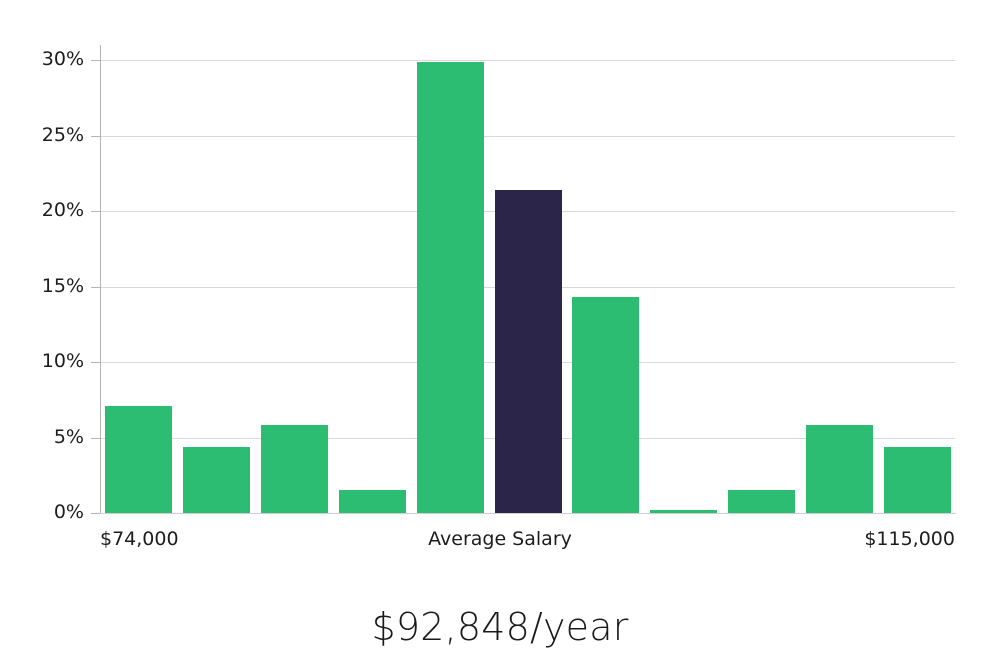 Image resolution: width=1000 pixels, height=660 pixels. Describe the element at coordinates (62, 59) in the screenshot. I see `y-axis-tick-label: 30%` at that location.